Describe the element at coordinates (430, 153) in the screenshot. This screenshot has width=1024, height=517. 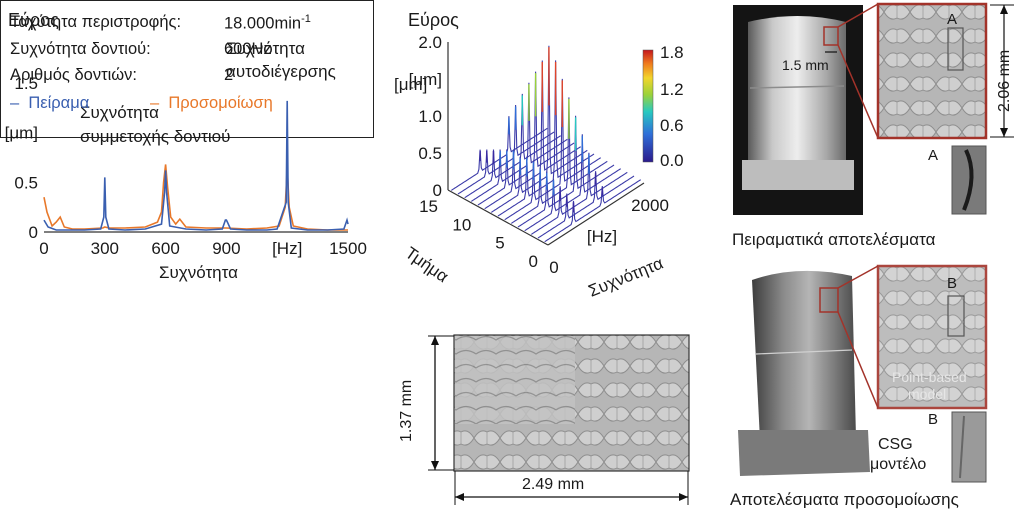
I see `waterfall-z-tick: 0.5` at that location.